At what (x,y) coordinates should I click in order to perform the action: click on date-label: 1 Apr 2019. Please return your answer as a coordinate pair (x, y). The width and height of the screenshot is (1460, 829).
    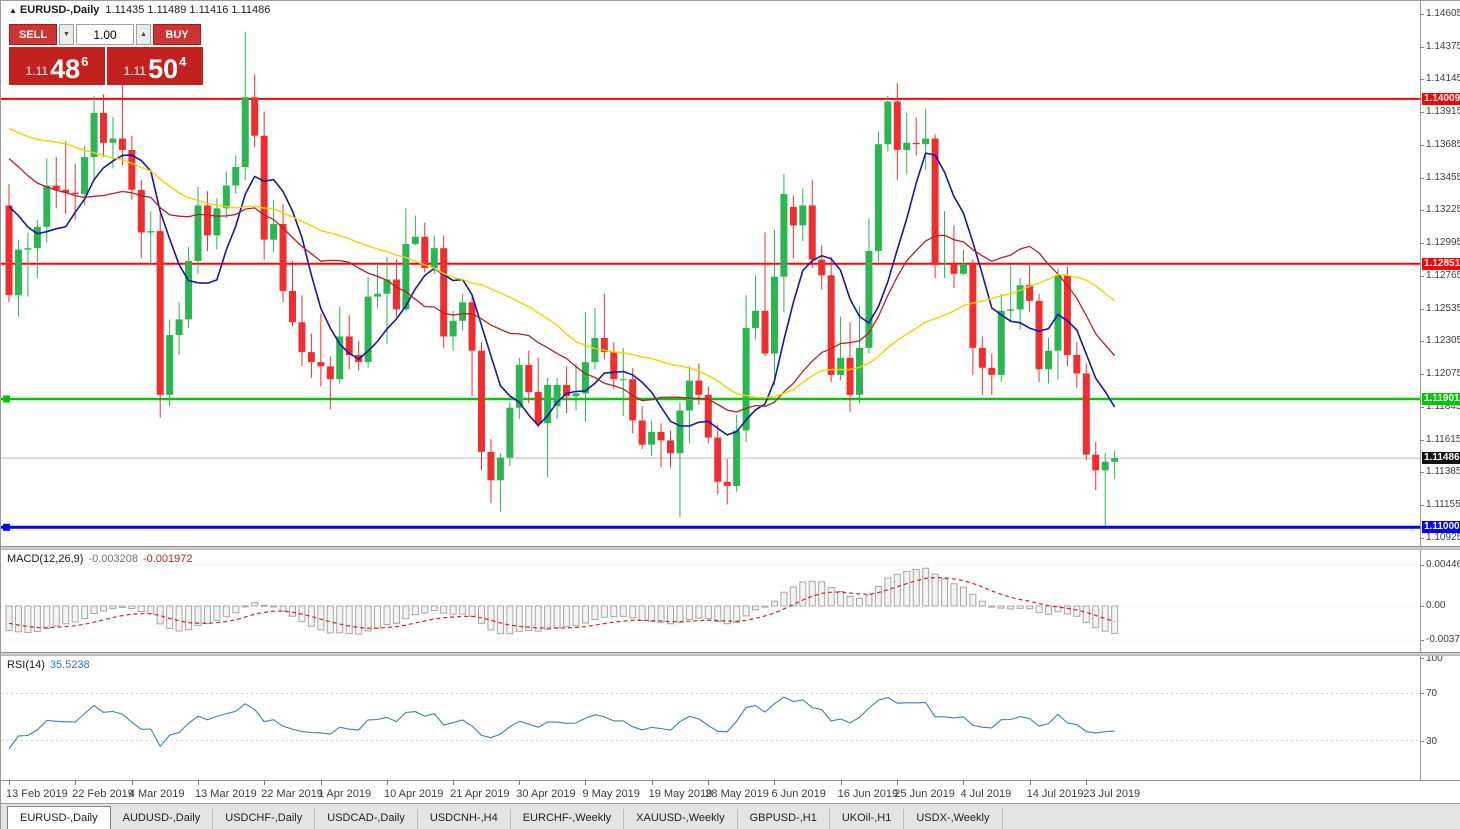
    Looking at the image, I should click on (344, 794).